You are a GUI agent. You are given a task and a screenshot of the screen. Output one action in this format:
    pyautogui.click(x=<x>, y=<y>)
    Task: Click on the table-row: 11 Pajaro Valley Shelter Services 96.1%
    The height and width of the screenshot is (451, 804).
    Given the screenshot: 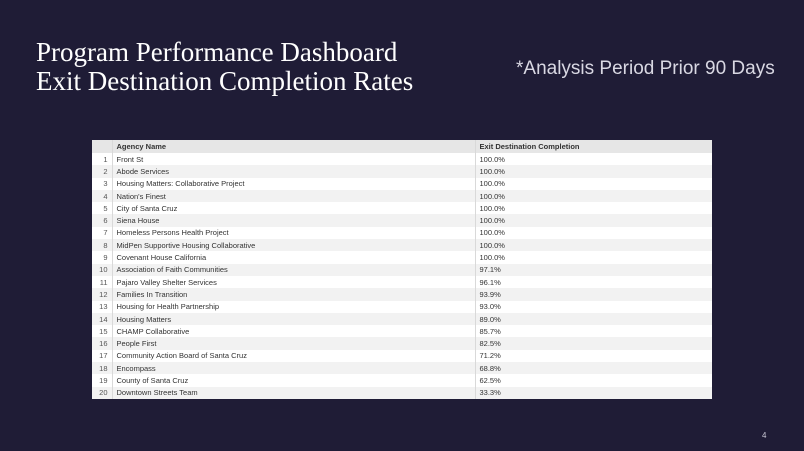 What is the action you would take?
    pyautogui.click(x=402, y=282)
    